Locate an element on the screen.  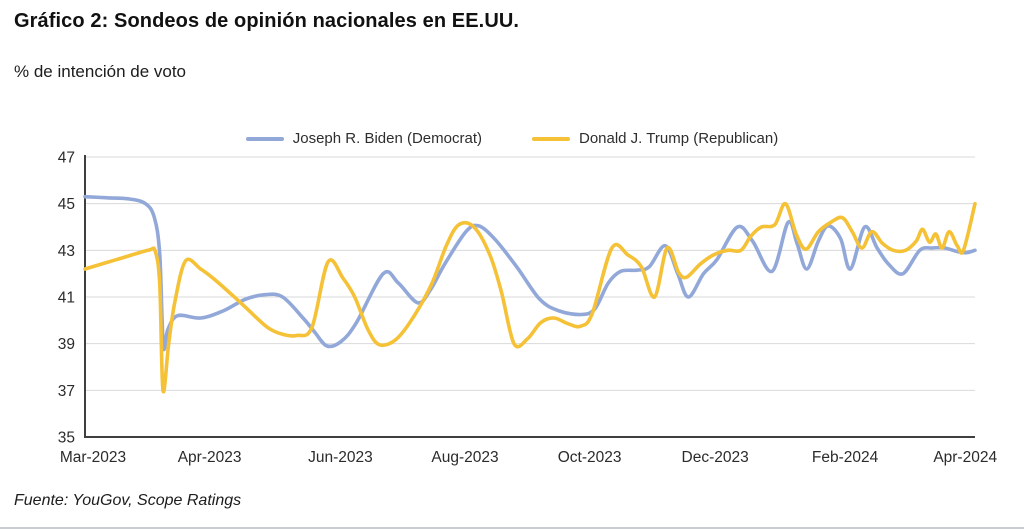
legend-item-trump: Donald J. Trump (Republican) is located at coordinates (655, 138).